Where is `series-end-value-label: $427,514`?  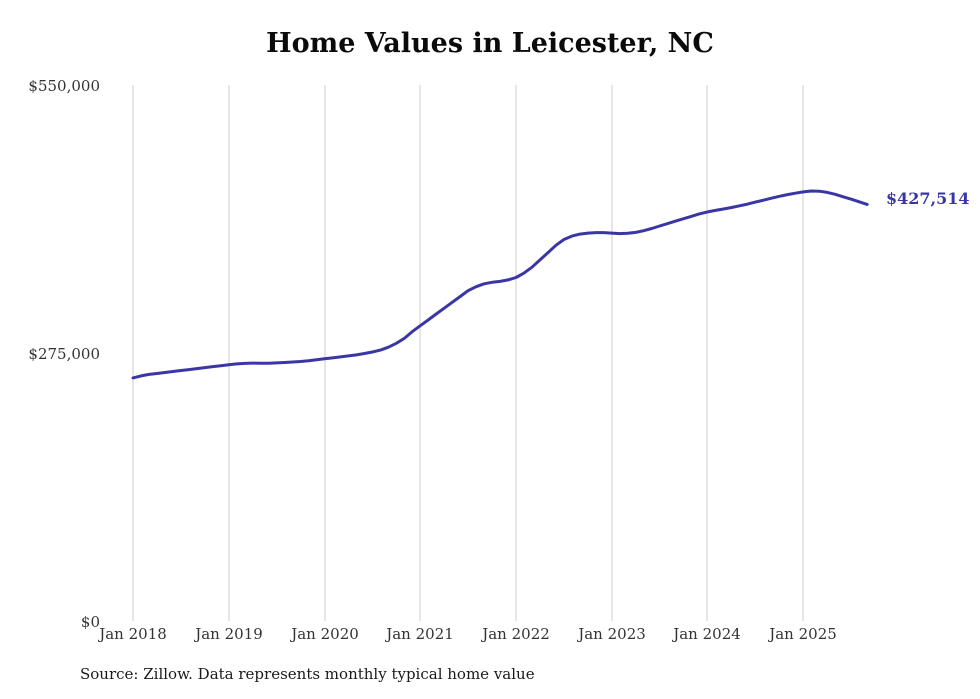
series-end-value-label: $427,514 is located at coordinates (928, 198).